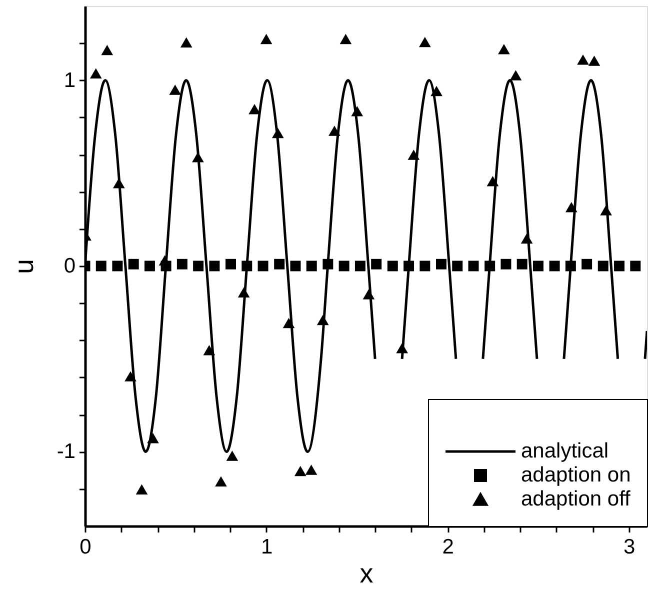 The width and height of the screenshot is (662, 603). Describe the element at coordinates (66, 452) in the screenshot. I see `y-tick-label: -1` at that location.